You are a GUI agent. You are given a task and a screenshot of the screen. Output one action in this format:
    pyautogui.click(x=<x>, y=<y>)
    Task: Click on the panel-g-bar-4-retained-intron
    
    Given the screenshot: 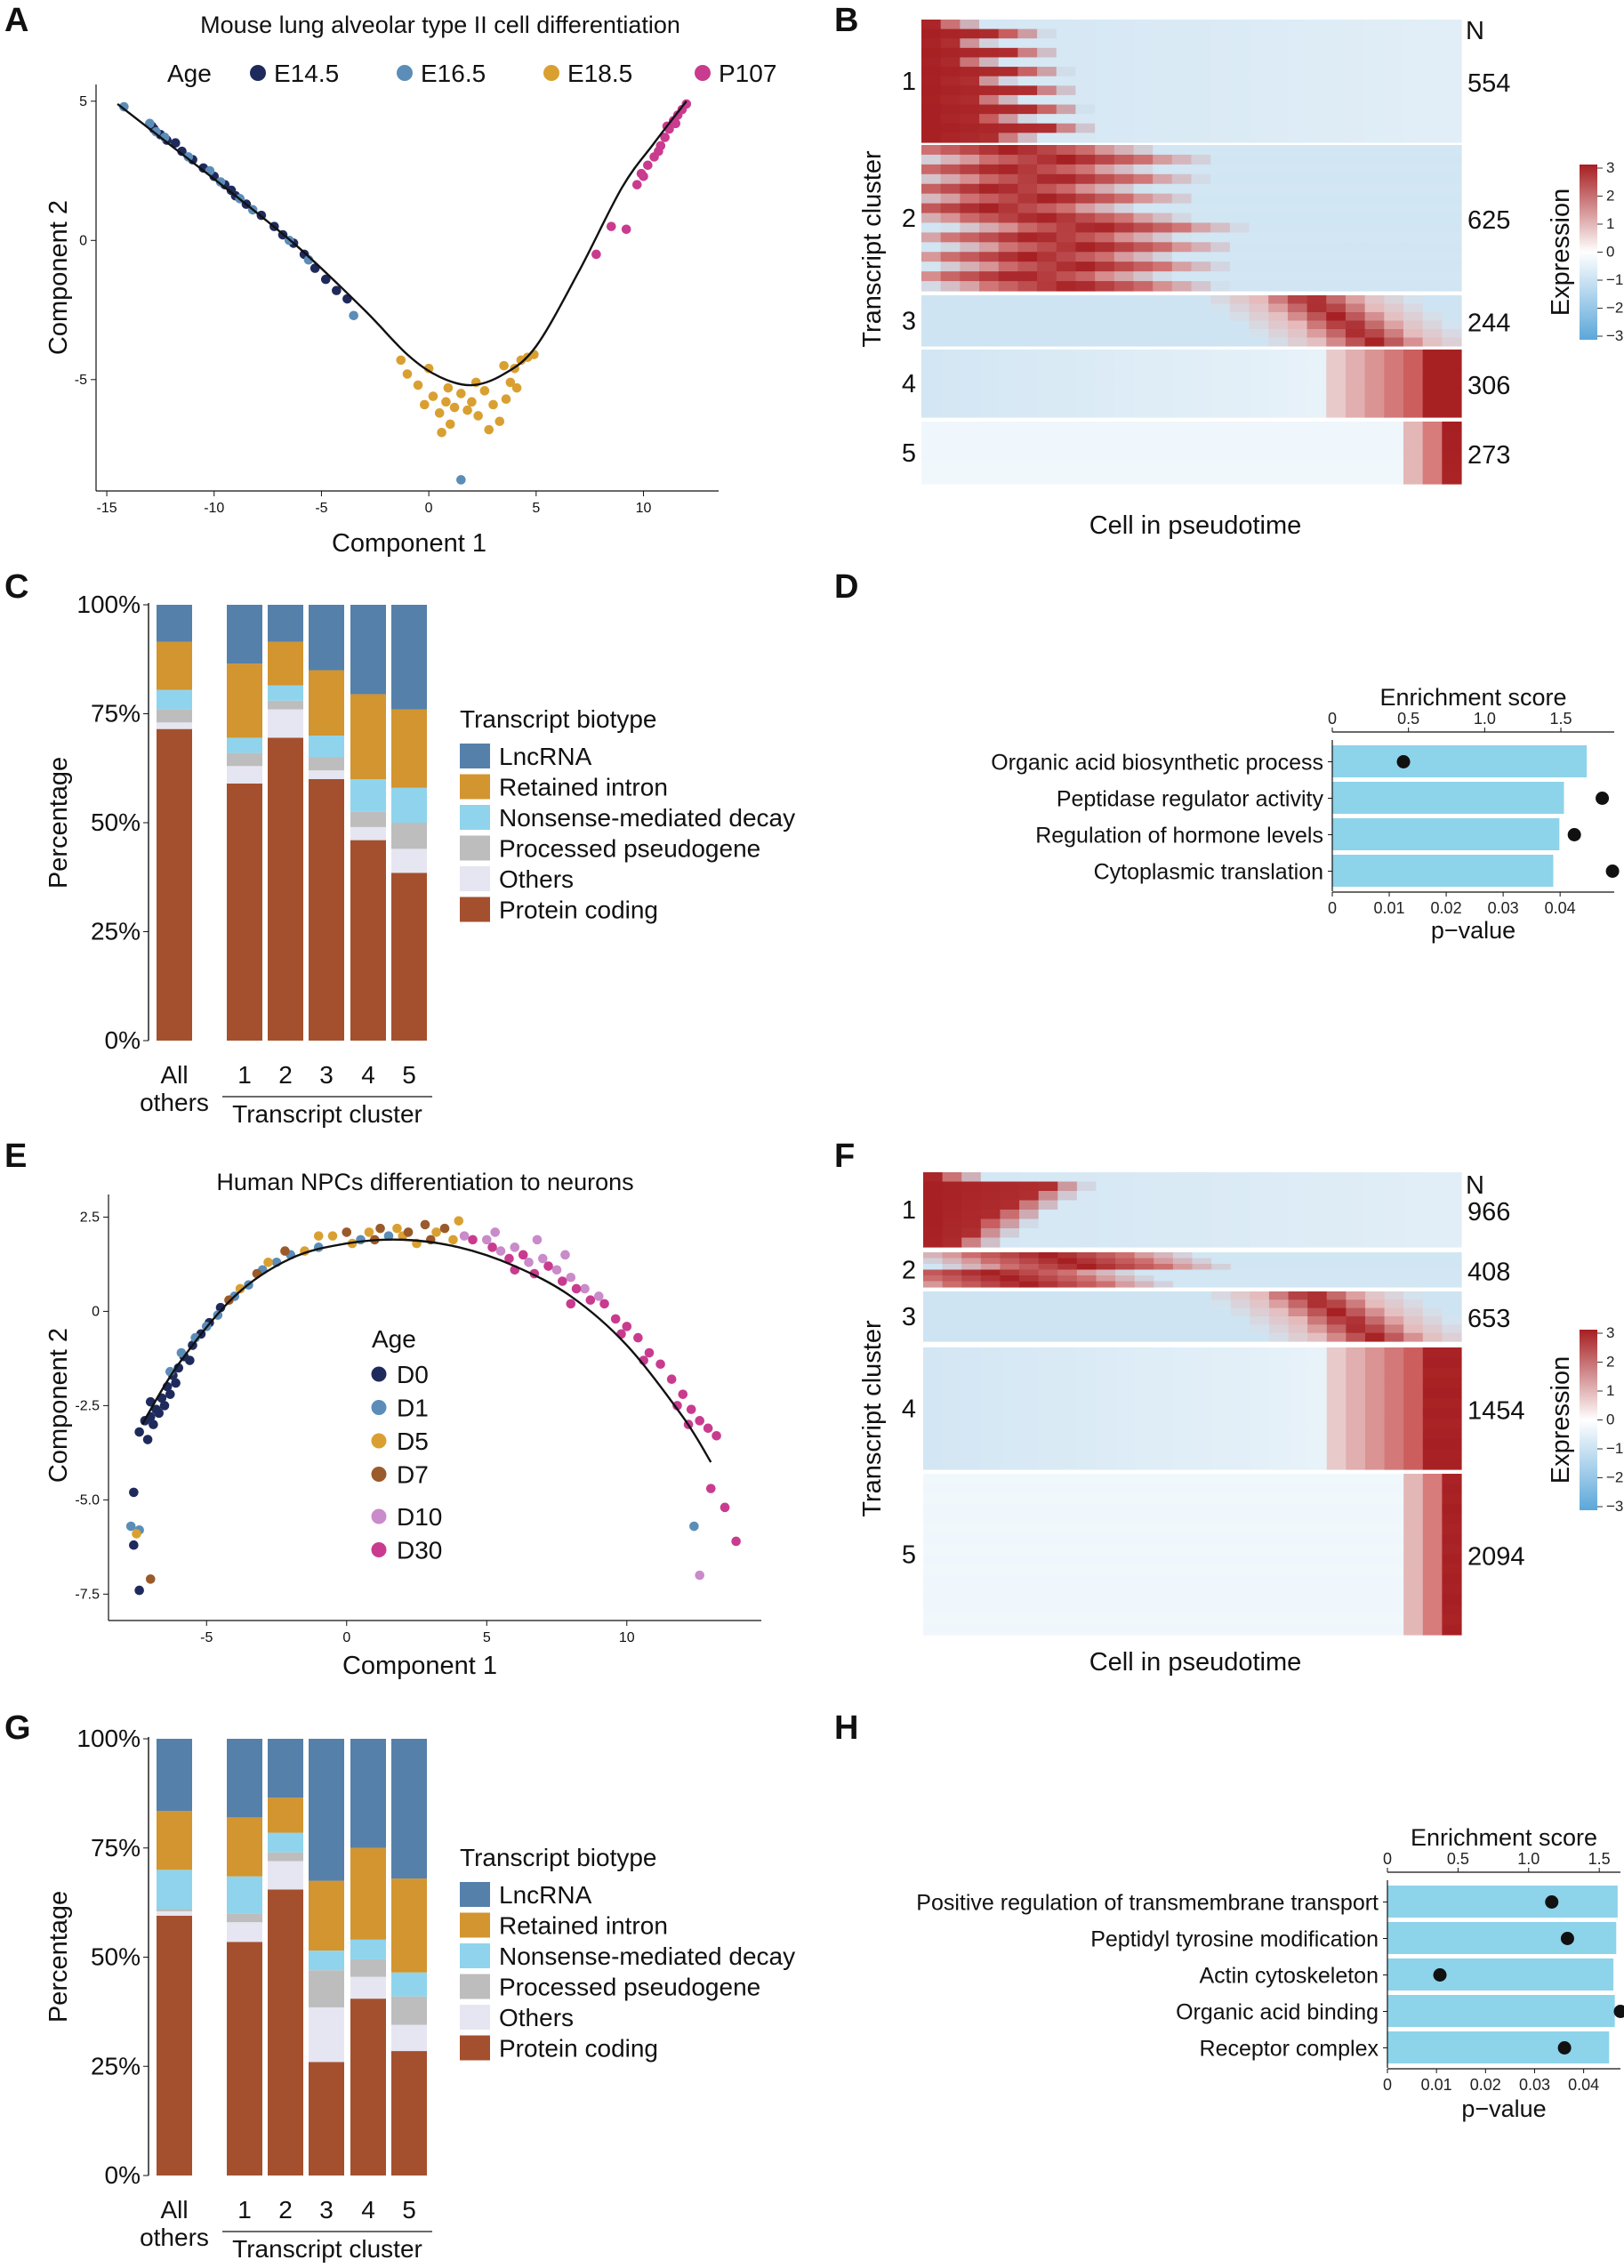 What is the action you would take?
    pyautogui.click(x=368, y=1893)
    